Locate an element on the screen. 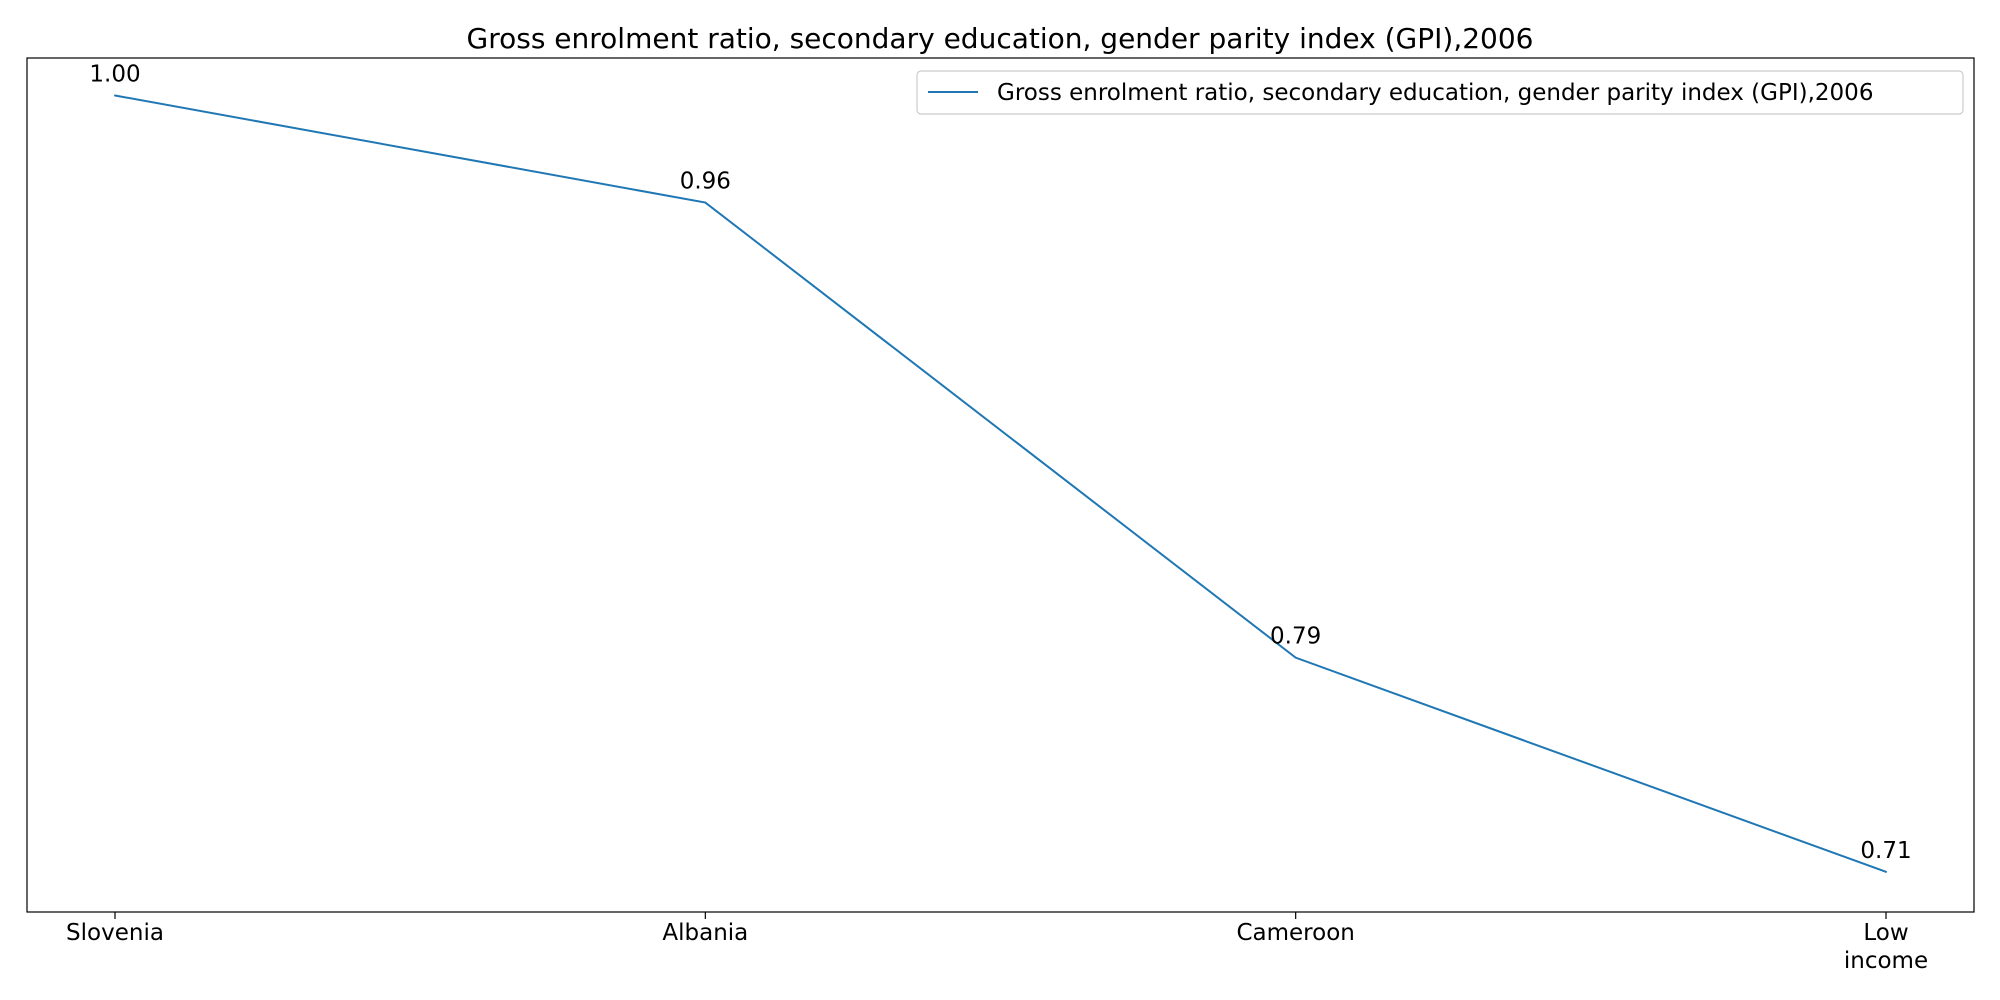 Image resolution: width=2000 pixels, height=1000 pixels. x-tick-label: Slovenia is located at coordinates (115, 933).